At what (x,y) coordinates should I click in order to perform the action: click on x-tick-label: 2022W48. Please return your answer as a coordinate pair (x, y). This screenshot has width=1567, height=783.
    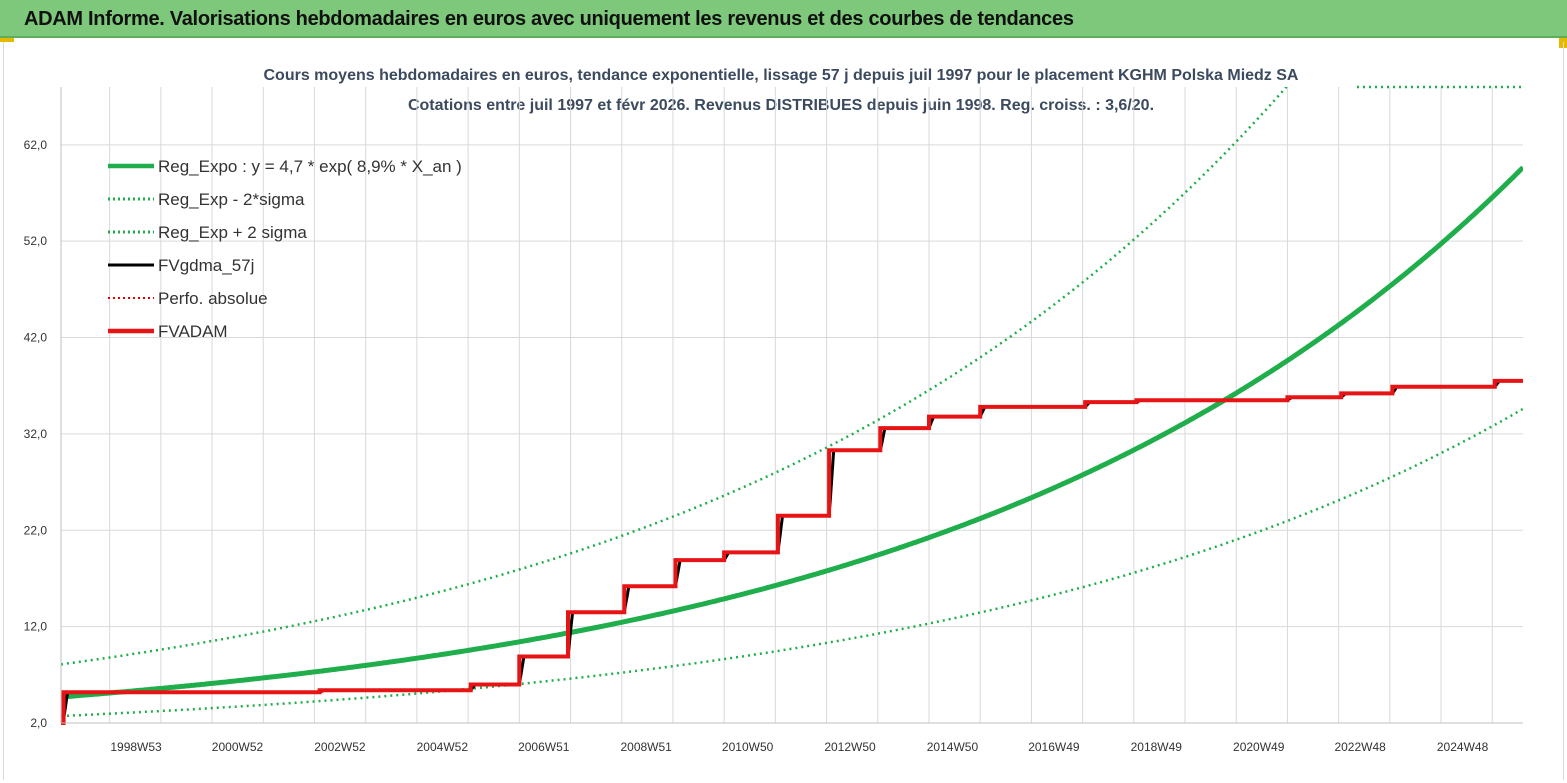
    Looking at the image, I should click on (1360, 747).